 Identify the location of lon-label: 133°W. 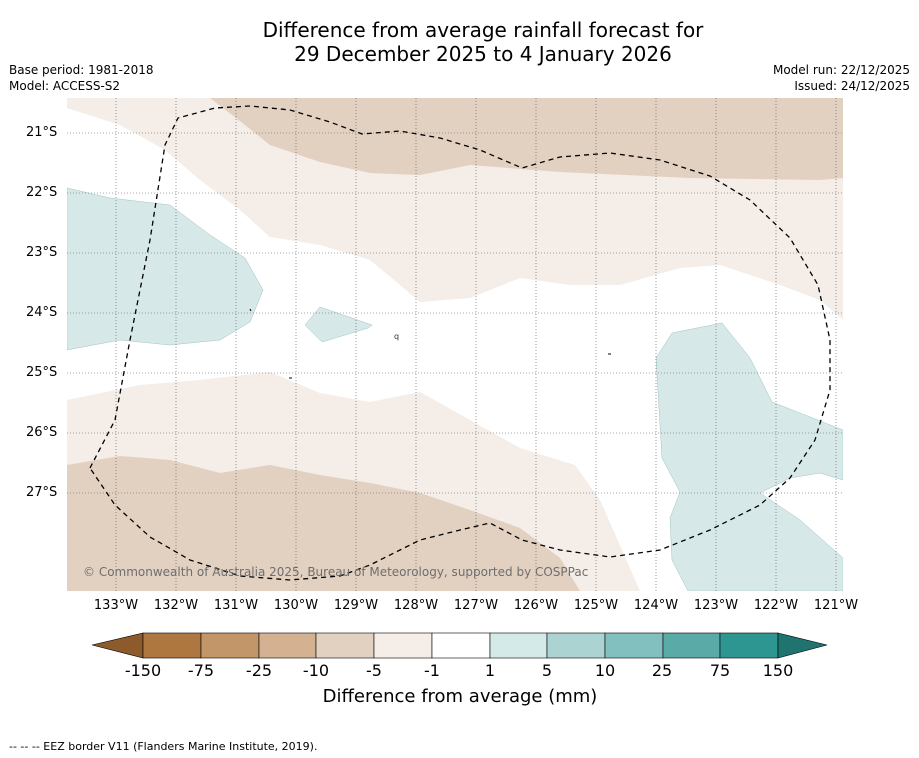
(116, 605).